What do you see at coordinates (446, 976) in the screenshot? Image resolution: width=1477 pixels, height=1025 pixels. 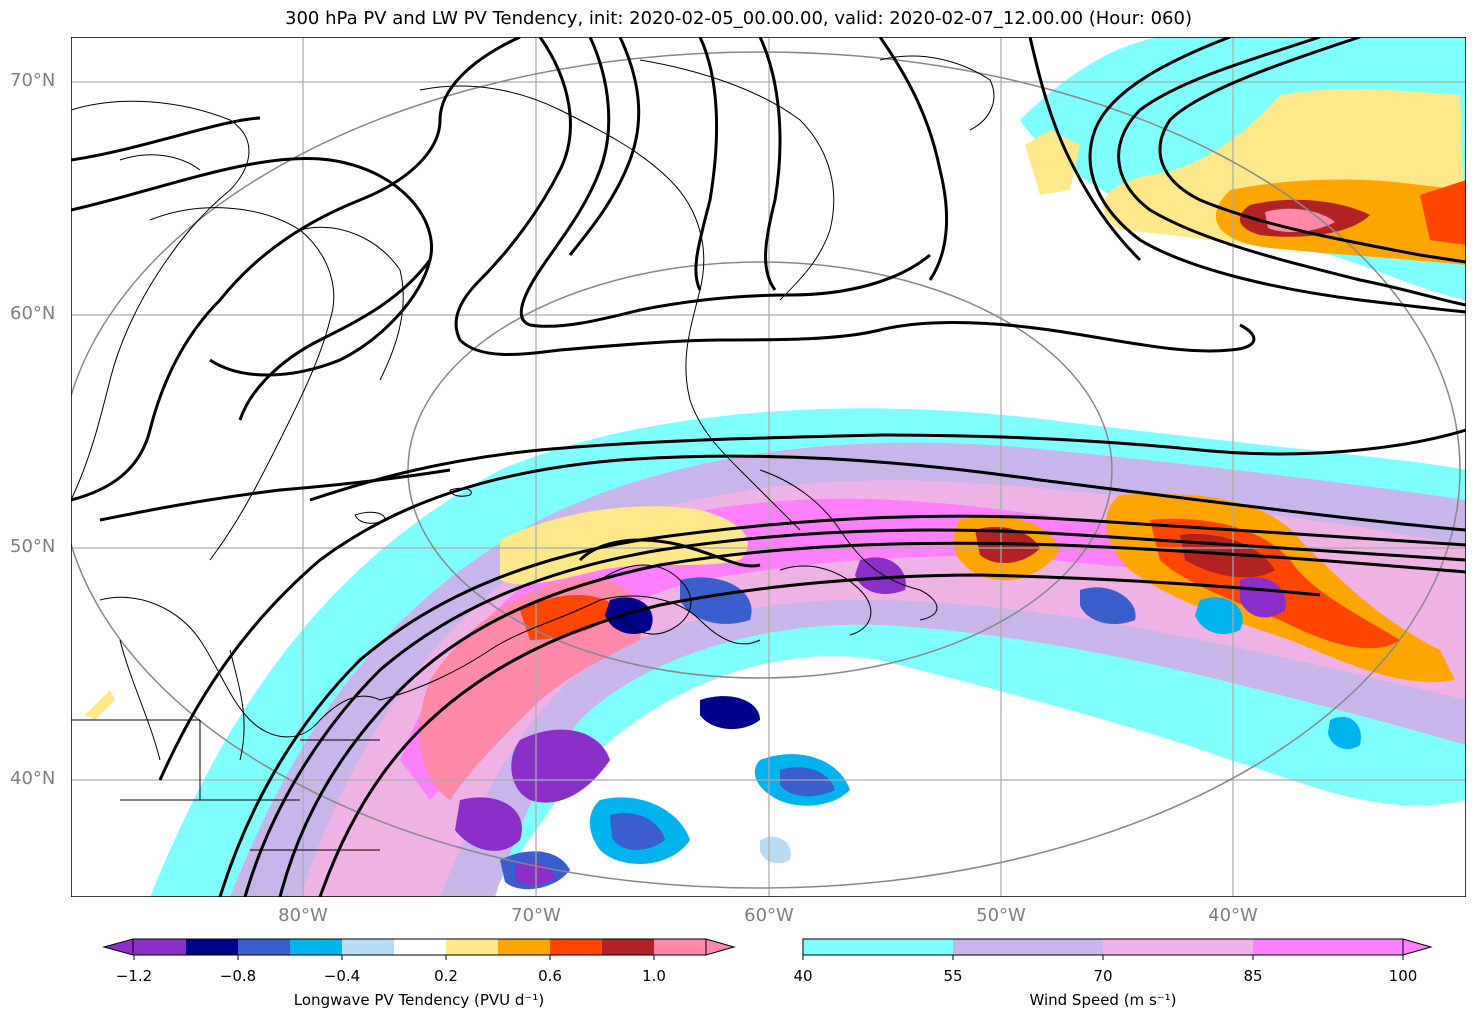 I see `cb-left-tick: 0.2` at bounding box center [446, 976].